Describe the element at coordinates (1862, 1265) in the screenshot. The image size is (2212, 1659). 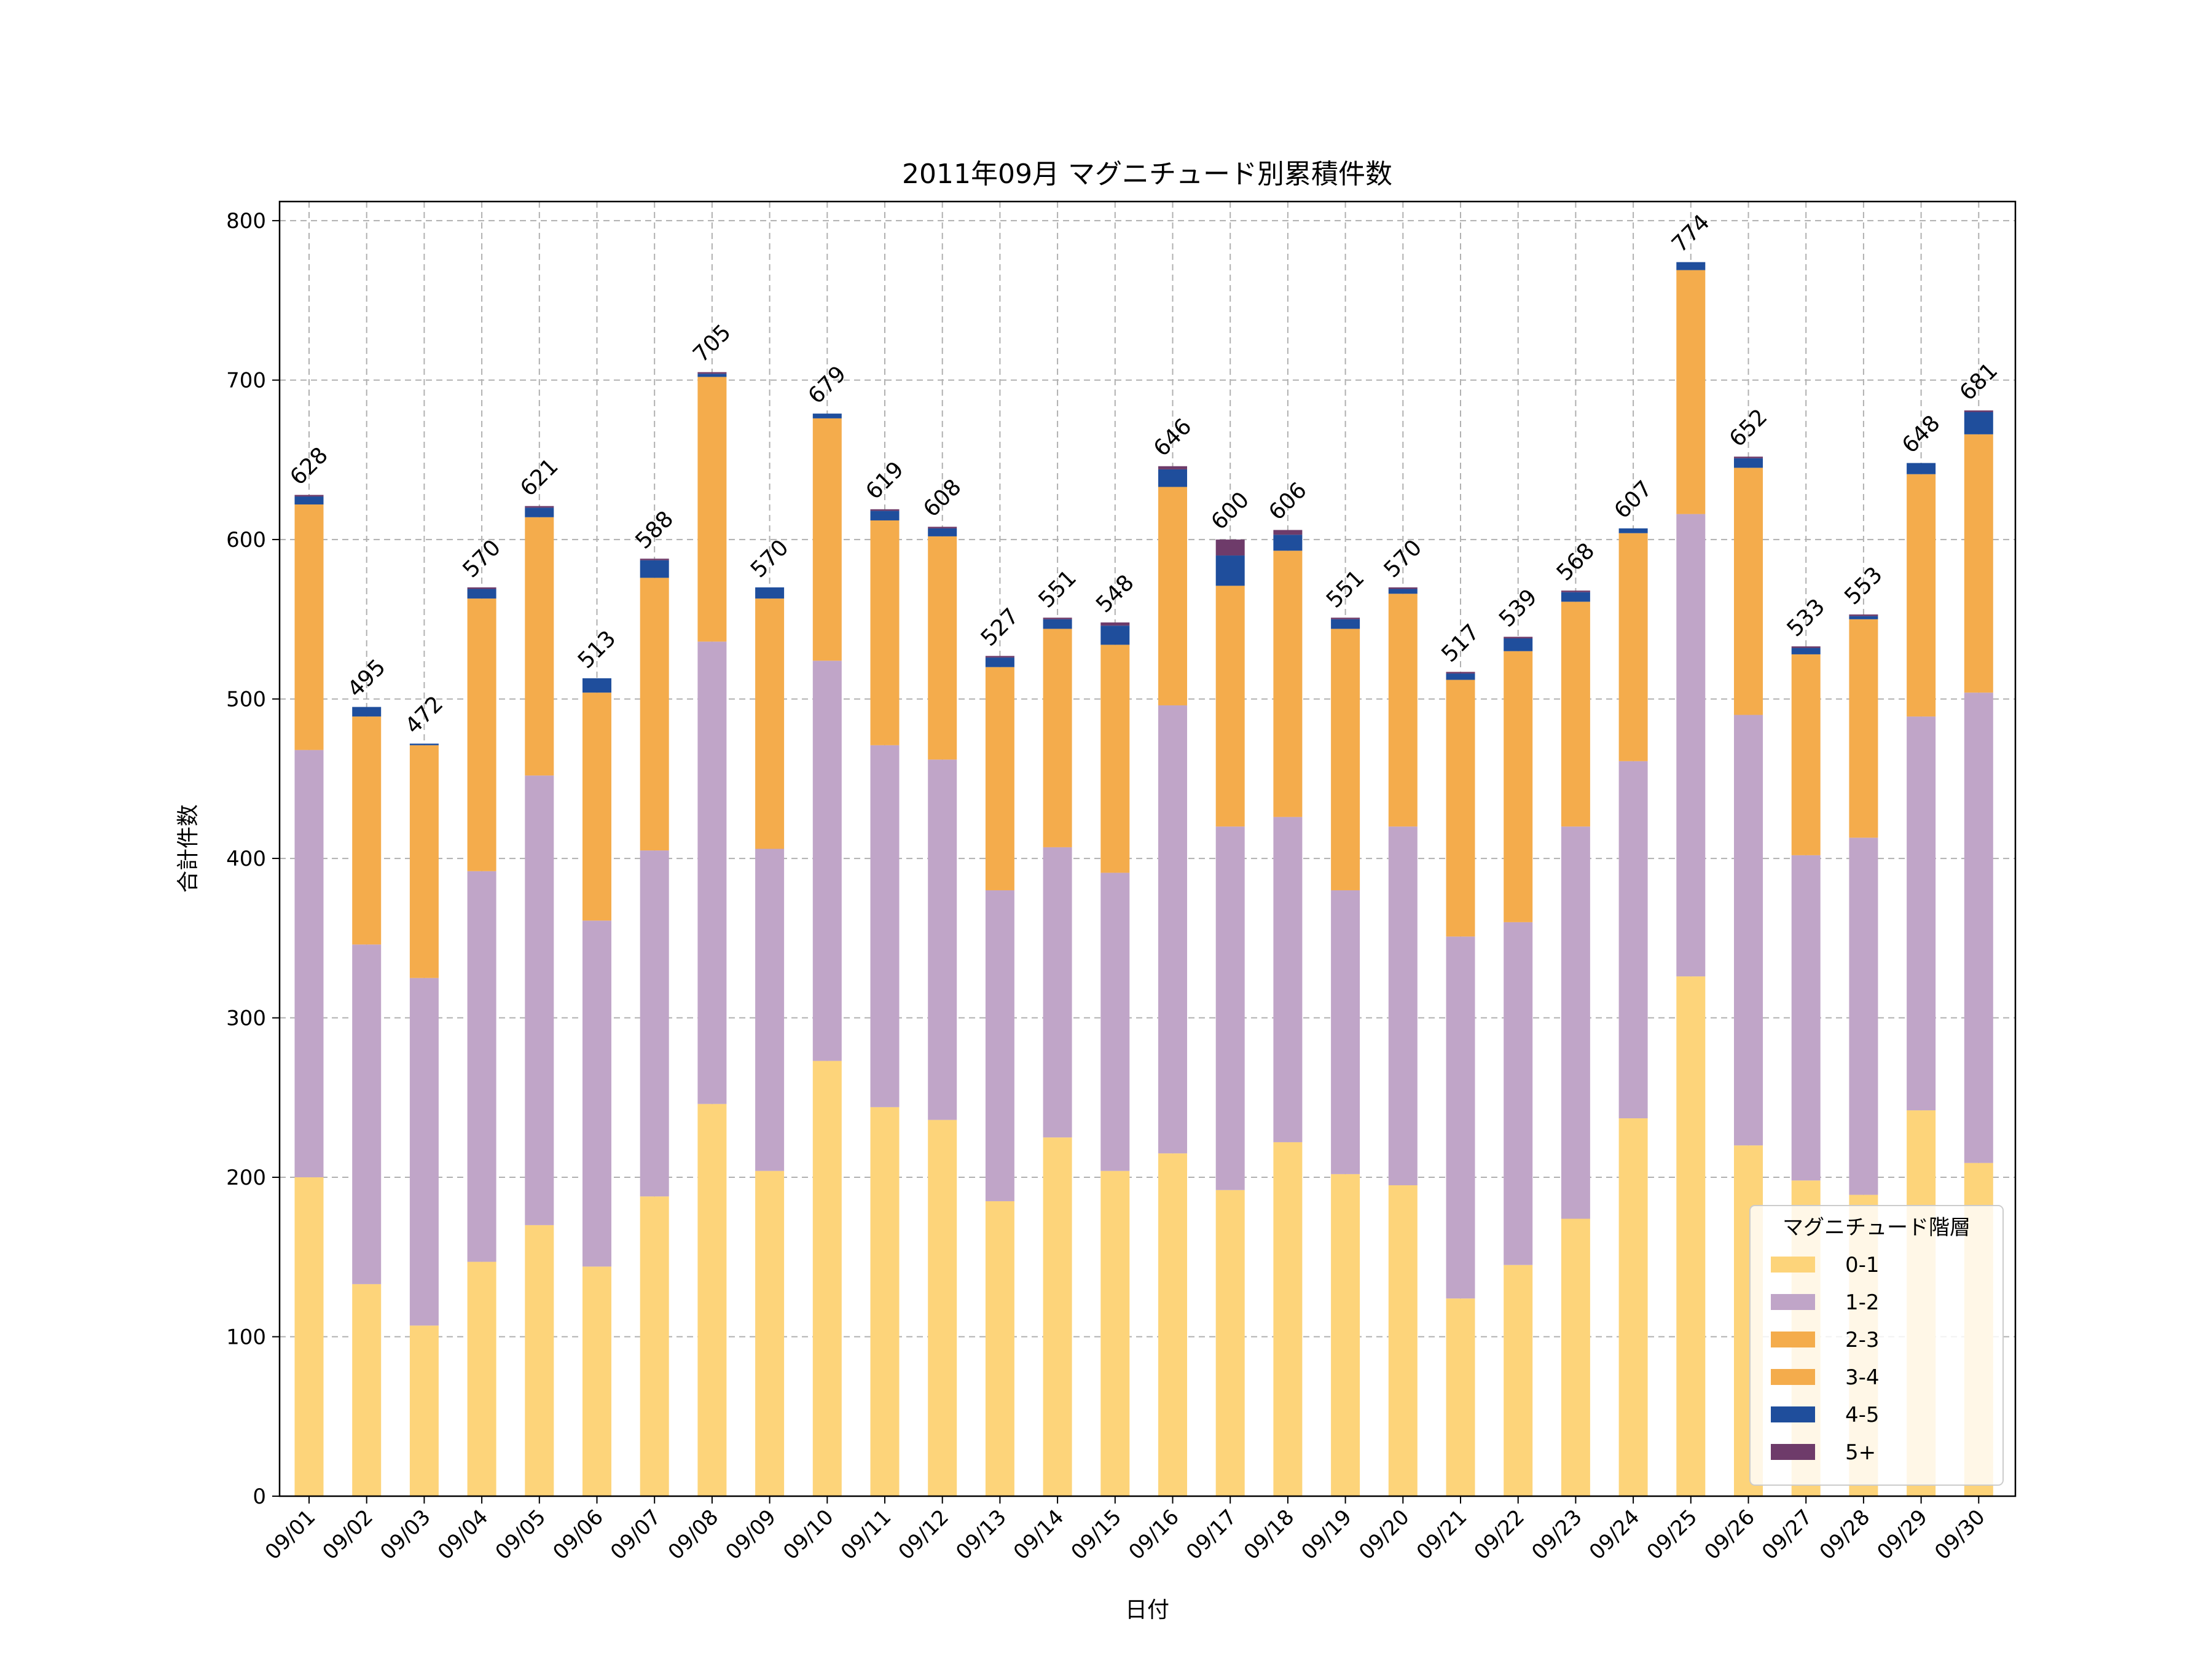
I see `legend-label: 0-1` at that location.